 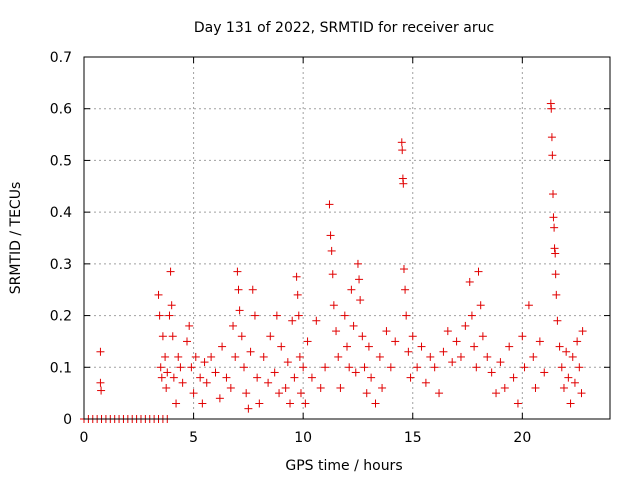 I want to click on y-tick-label: 0.5, so click(x=61, y=161).